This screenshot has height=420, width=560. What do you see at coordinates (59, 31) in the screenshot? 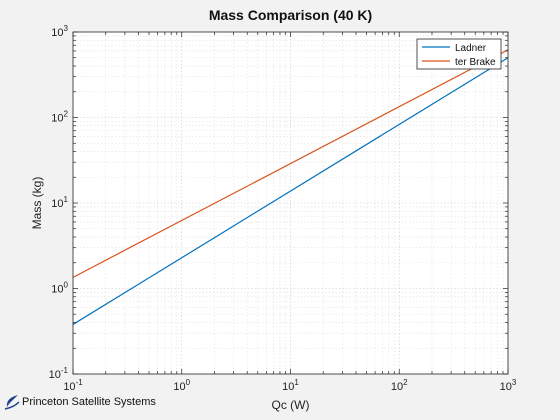
I see `y-tick-label: 10³` at bounding box center [59, 31].